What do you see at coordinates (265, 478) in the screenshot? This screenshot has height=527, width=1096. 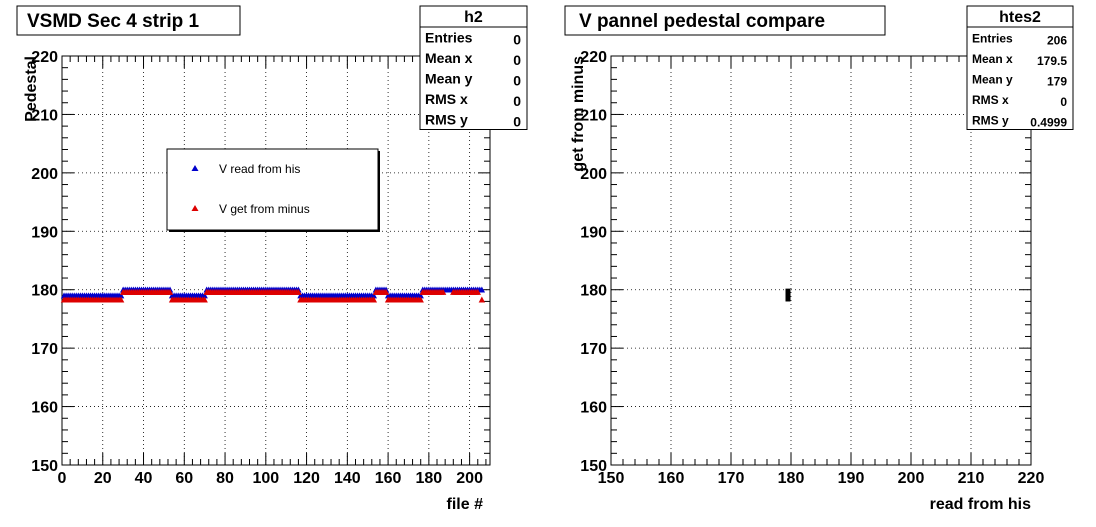 I see `x-tick-label: 100` at bounding box center [265, 478].